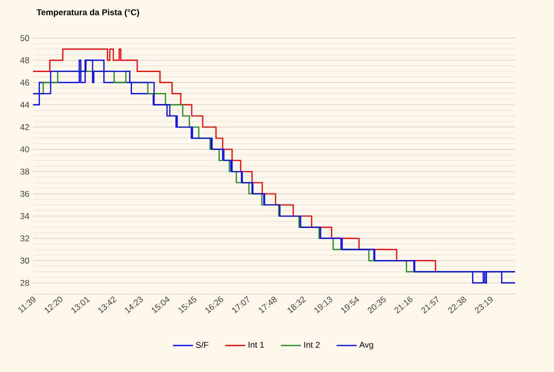 The width and height of the screenshot is (554, 372). I want to click on y-tick-label: 48, so click(25, 60).